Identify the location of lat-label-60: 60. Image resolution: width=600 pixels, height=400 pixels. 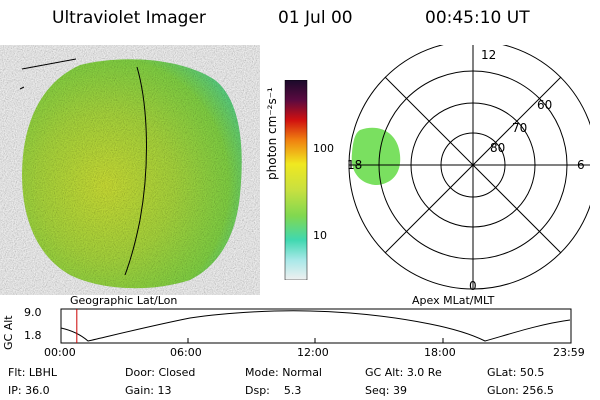
(544, 105).